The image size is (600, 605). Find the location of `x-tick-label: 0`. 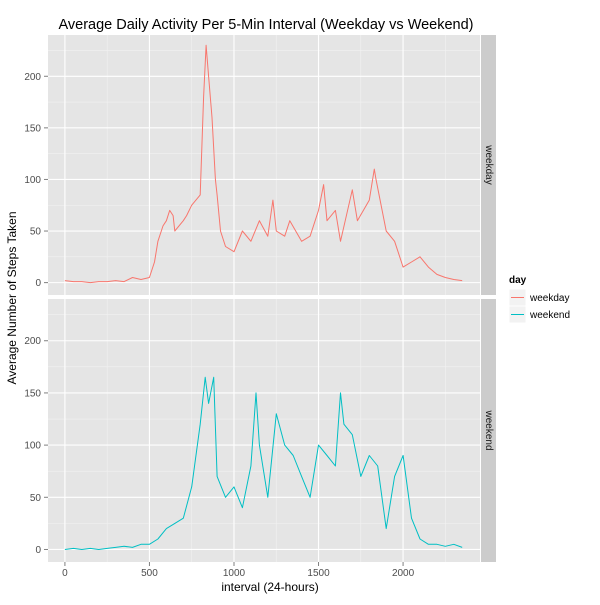

x-tick-label: 0 is located at coordinates (65, 573).